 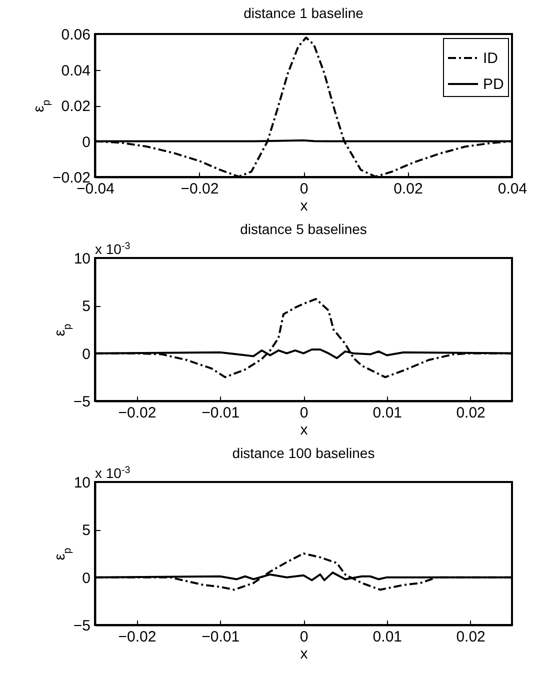 I want to click on y-tick-label: 0.04, so click(x=75, y=71).